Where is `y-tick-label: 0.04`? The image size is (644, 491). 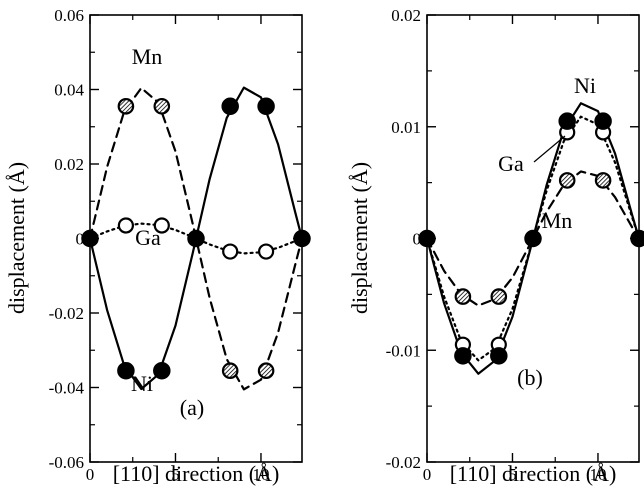
y-tick-label: 0.04 is located at coordinates (69, 90).